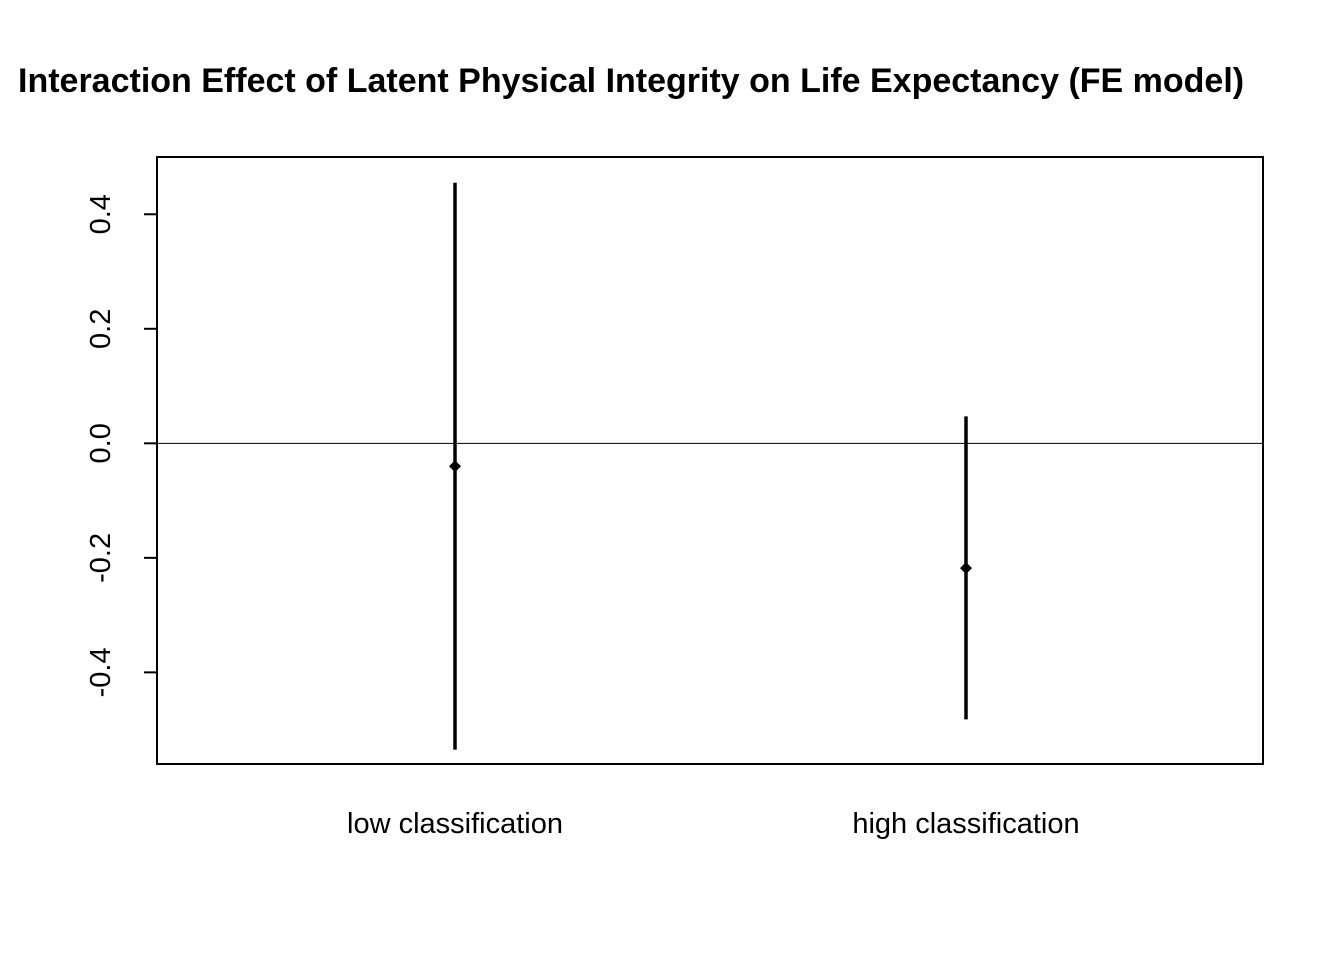 The width and height of the screenshot is (1344, 960). I want to click on y-tick-label: 0.0, so click(101, 443).